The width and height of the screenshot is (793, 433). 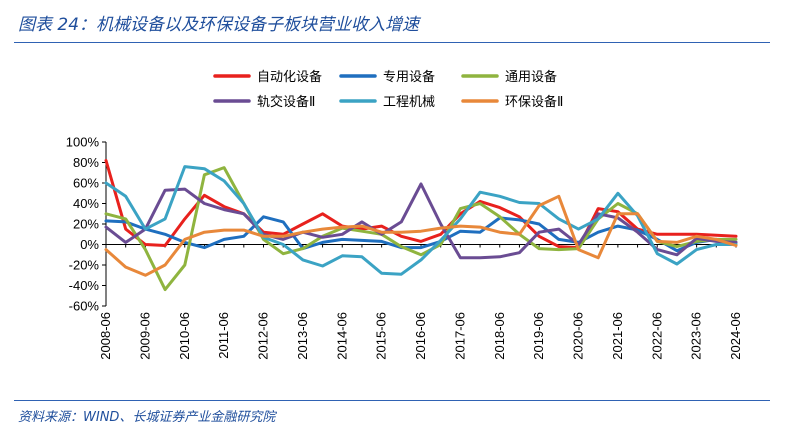 I want to click on legend-label: 工程机械, so click(x=409, y=102).